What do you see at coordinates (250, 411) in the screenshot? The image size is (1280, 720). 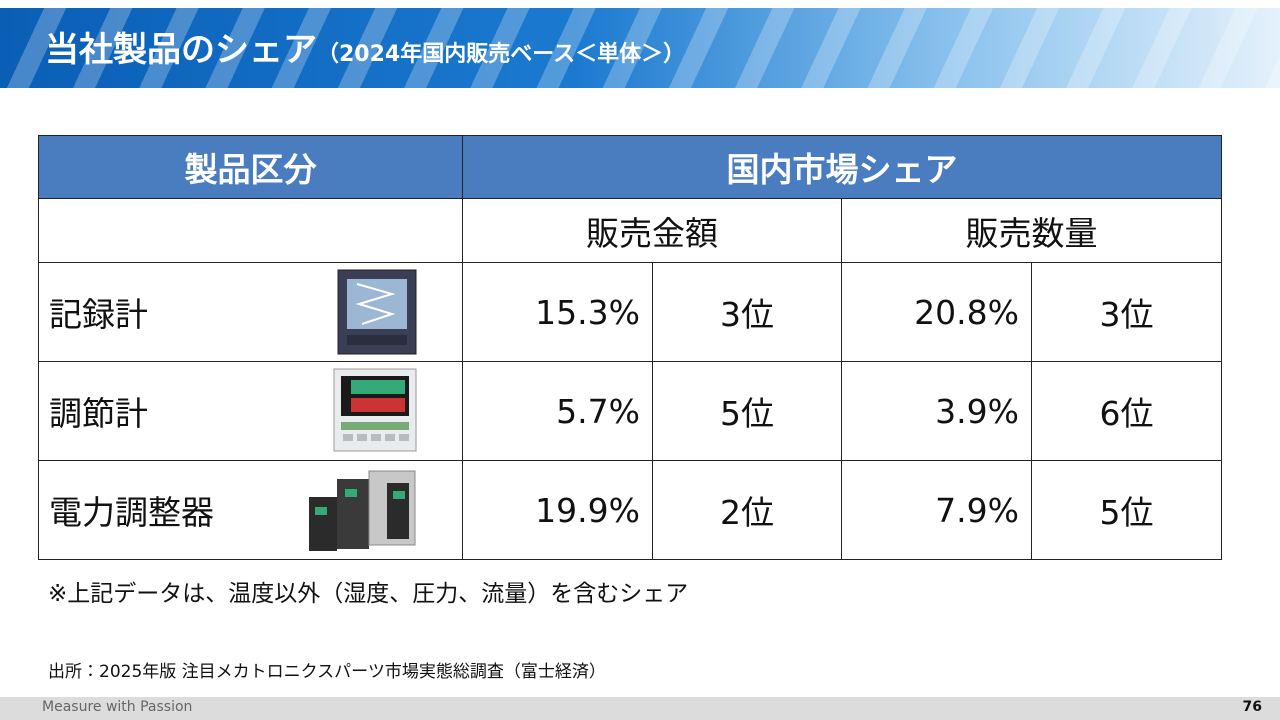 I see `product-cell: 調節計` at bounding box center [250, 411].